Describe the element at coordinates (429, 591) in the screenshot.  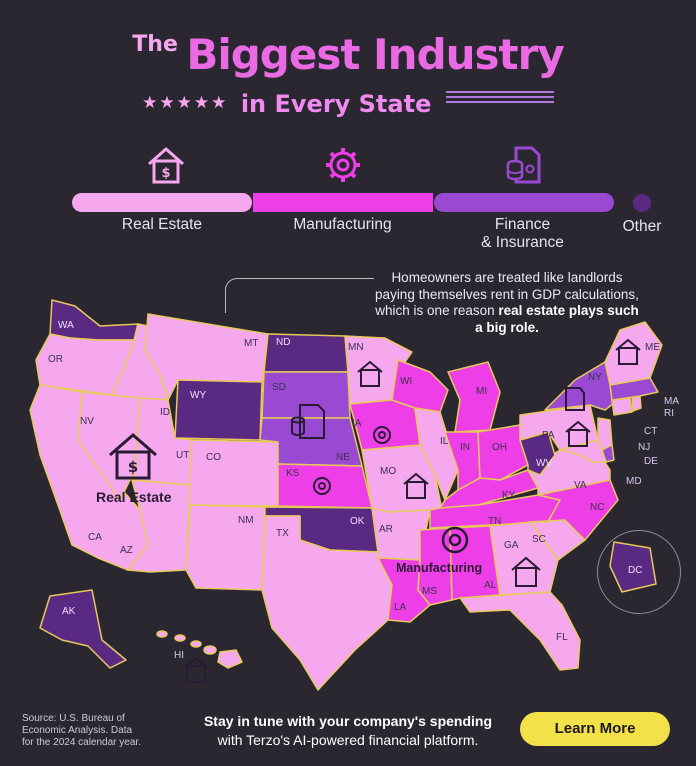
I see `label-ms: MS` at that location.